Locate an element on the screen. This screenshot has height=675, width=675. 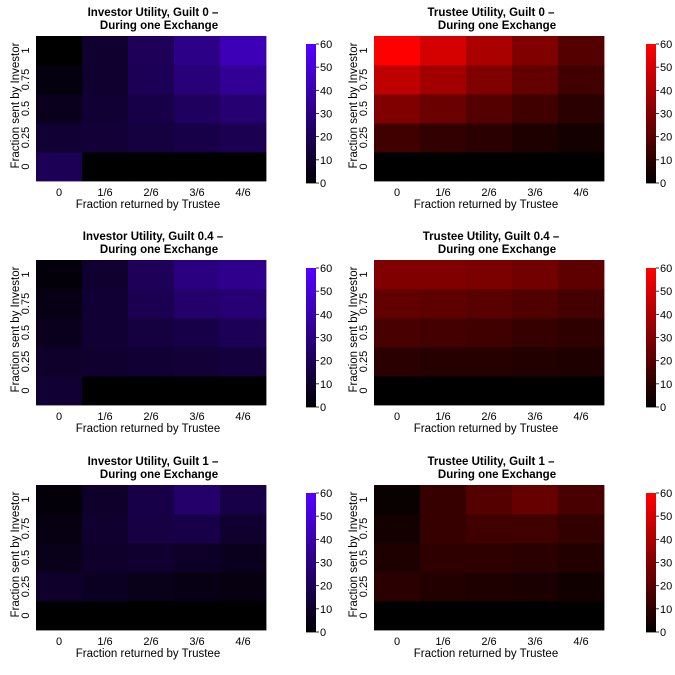
chart-title-line2: During one Exchange is located at coordinates (159, 26).